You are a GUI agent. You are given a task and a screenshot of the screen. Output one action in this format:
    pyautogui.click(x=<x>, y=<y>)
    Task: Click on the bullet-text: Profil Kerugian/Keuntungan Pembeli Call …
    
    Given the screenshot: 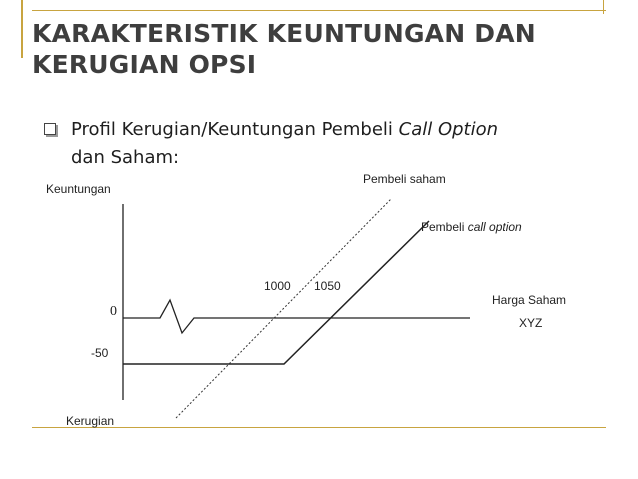 What is the action you would take?
    pyautogui.click(x=337, y=144)
    